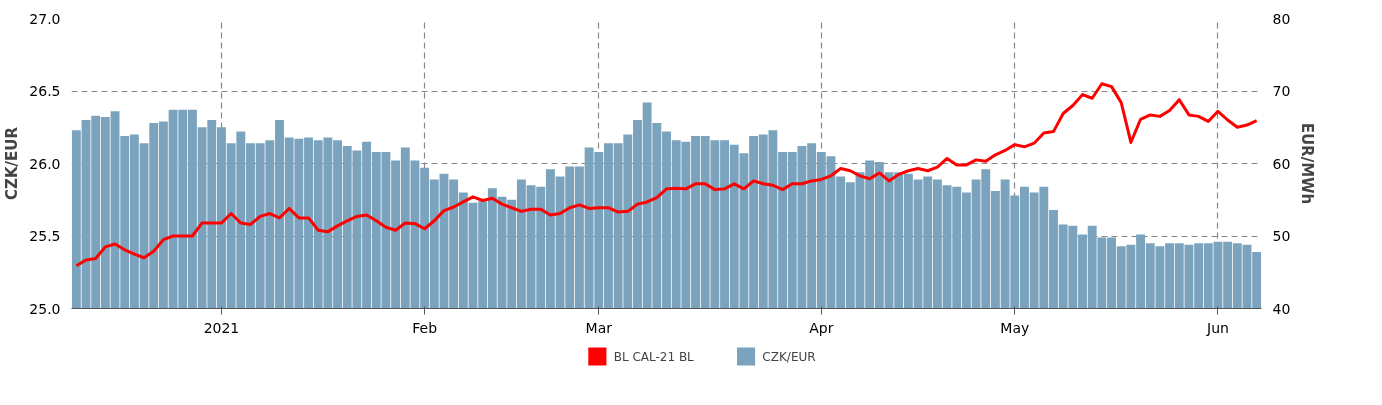 This screenshot has height=405, width=1382. What do you see at coordinates (599, 327) in the screenshot?
I see `x-tick-label: Mar` at bounding box center [599, 327].